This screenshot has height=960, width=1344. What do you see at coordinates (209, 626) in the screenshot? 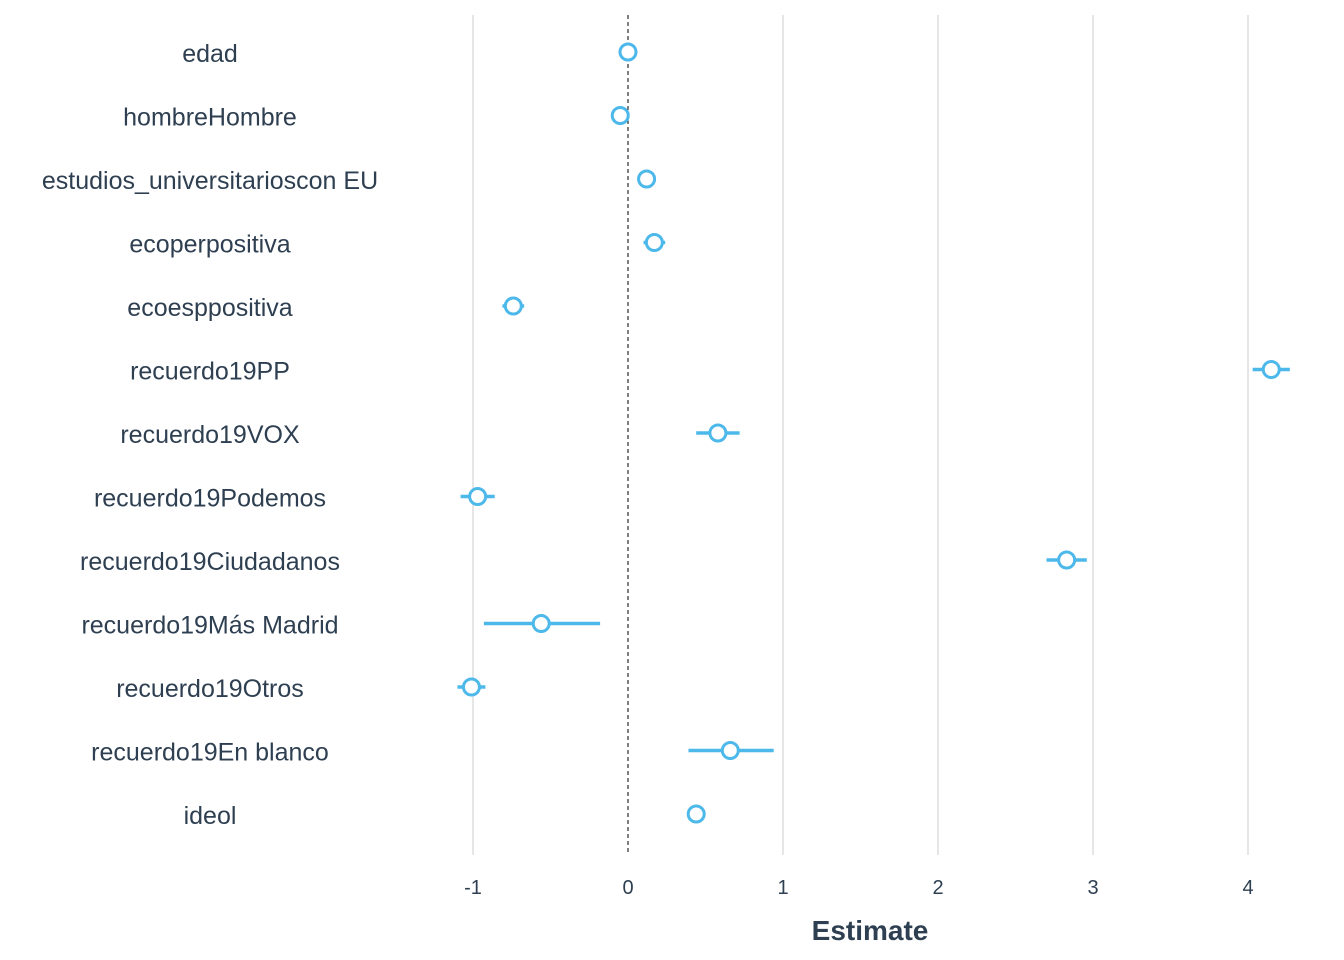
I see `term-label: recuerdo19Más Madrid` at bounding box center [209, 626].